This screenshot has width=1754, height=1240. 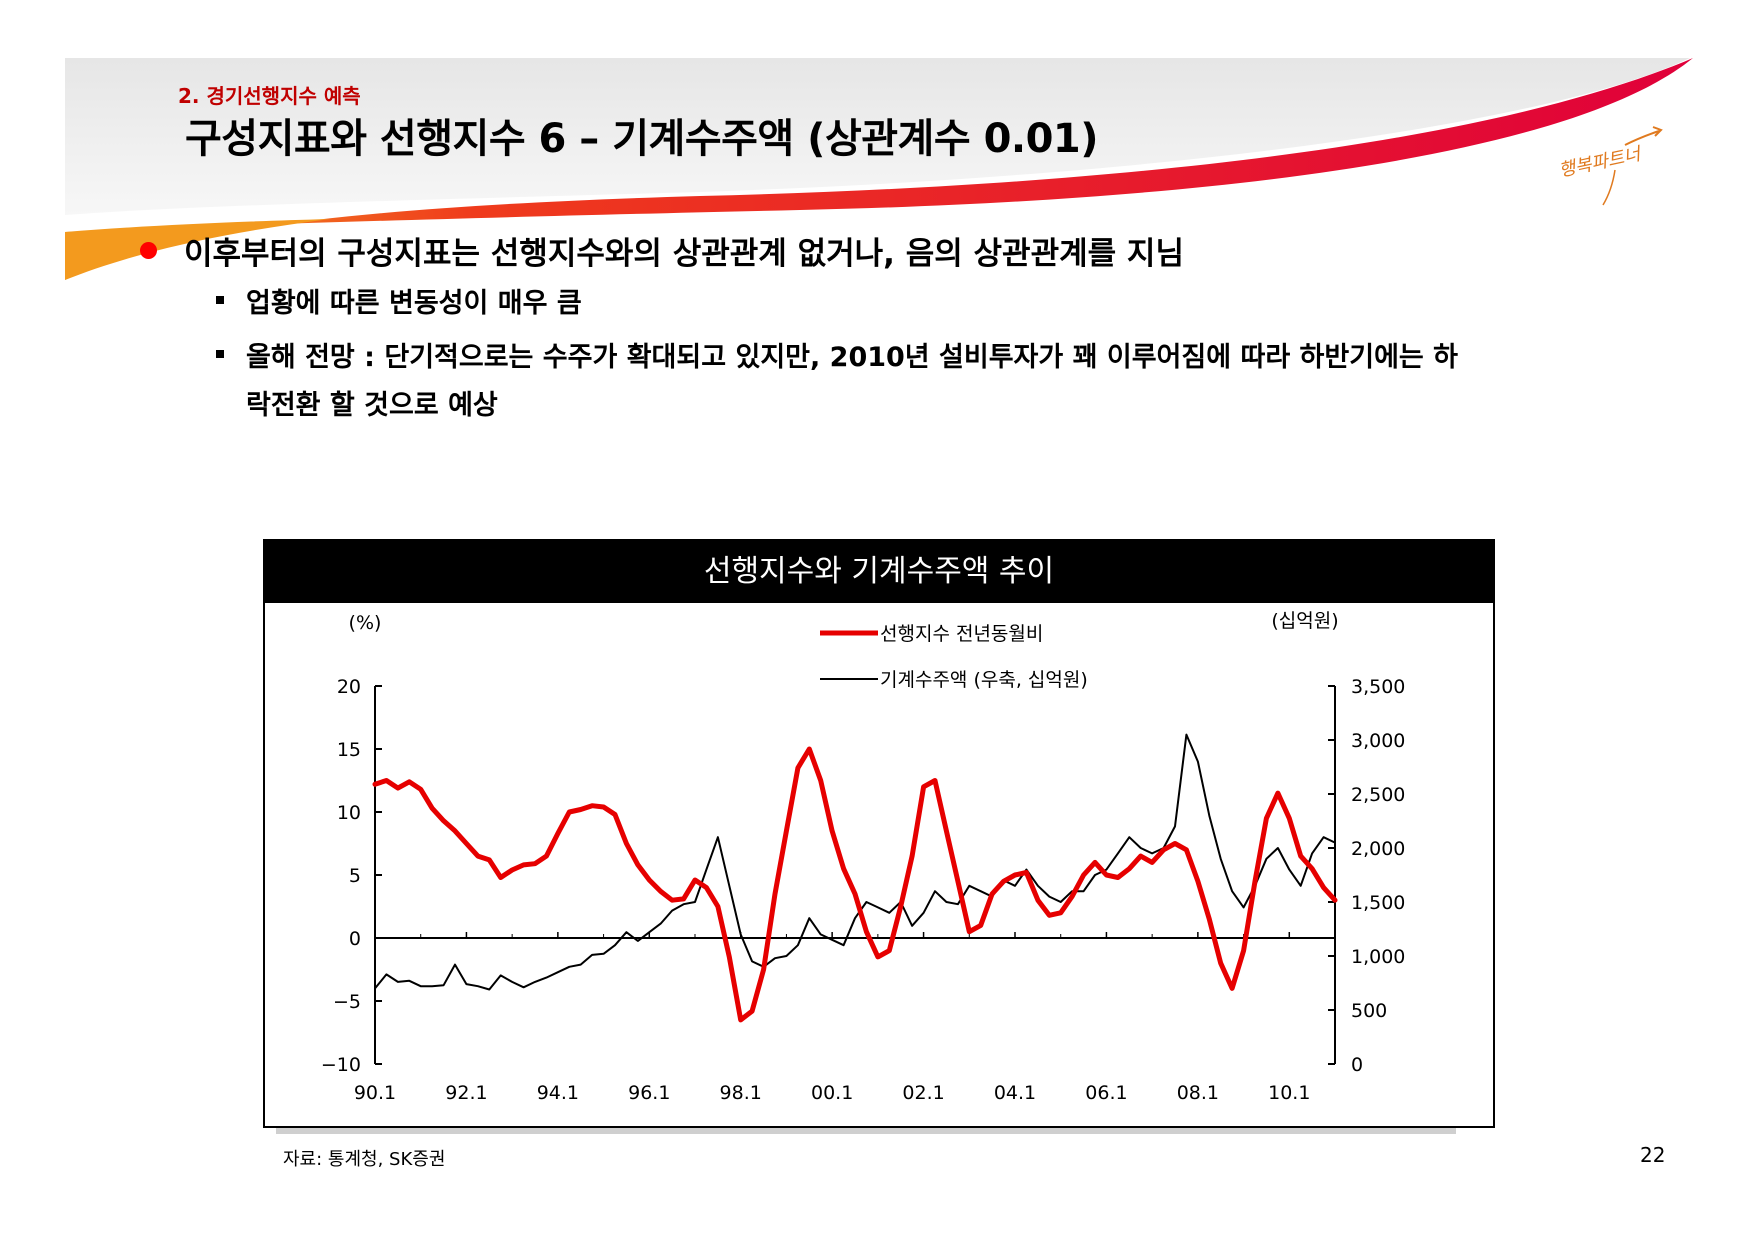 What do you see at coordinates (341, 1065) in the screenshot?
I see `left-tick-label: −10` at bounding box center [341, 1065].